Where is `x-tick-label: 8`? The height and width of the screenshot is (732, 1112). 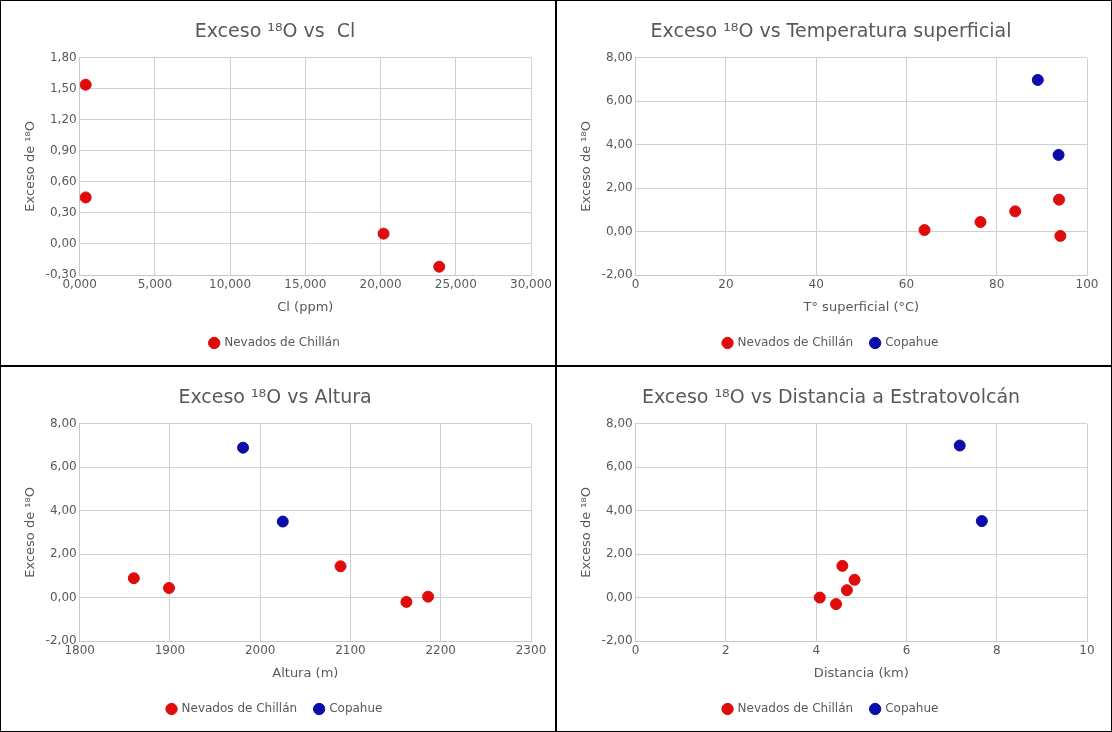
x-tick-label: 8 is located at coordinates (996, 650).